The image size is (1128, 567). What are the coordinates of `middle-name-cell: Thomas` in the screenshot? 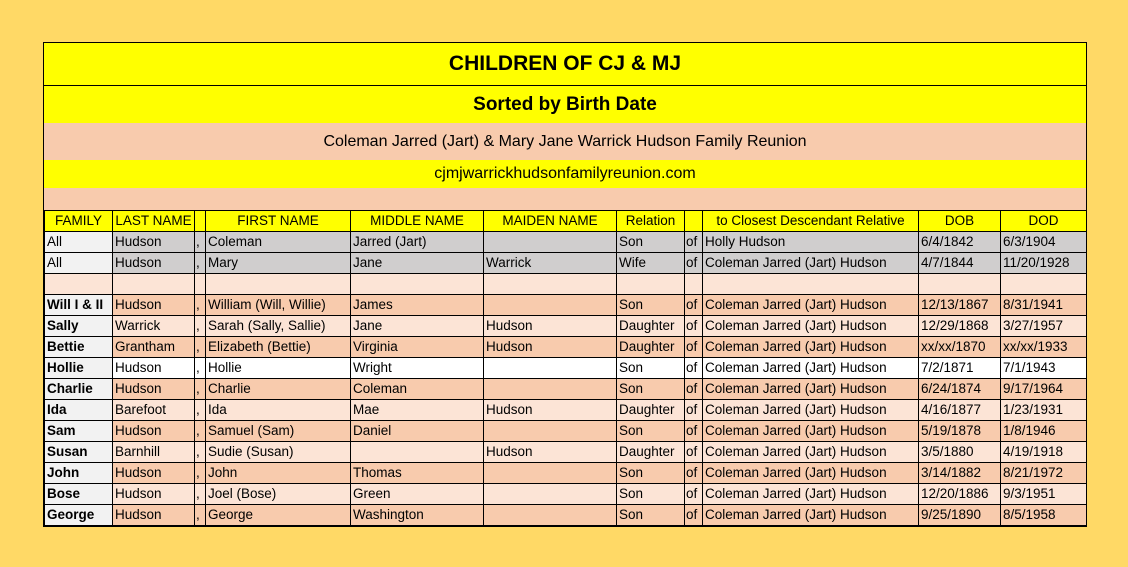 It's located at (417, 473).